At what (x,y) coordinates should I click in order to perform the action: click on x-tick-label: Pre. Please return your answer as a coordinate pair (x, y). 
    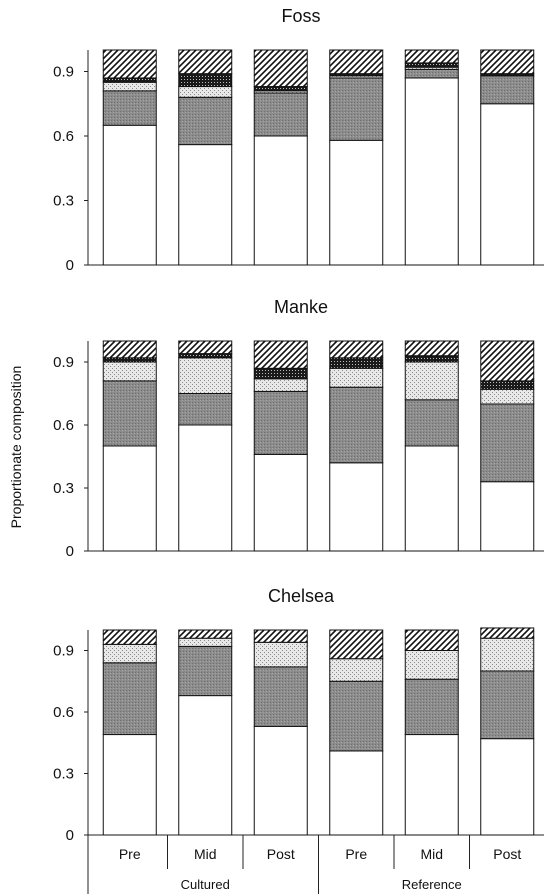
    Looking at the image, I should click on (130, 854).